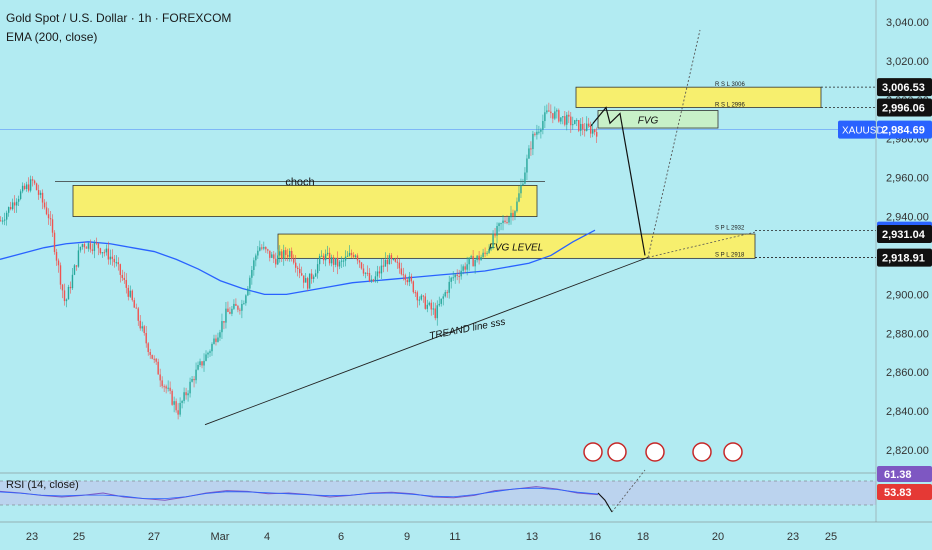 This screenshot has height=550, width=932. What do you see at coordinates (628, 491) in the screenshot?
I see `rsi-projection` at bounding box center [628, 491].